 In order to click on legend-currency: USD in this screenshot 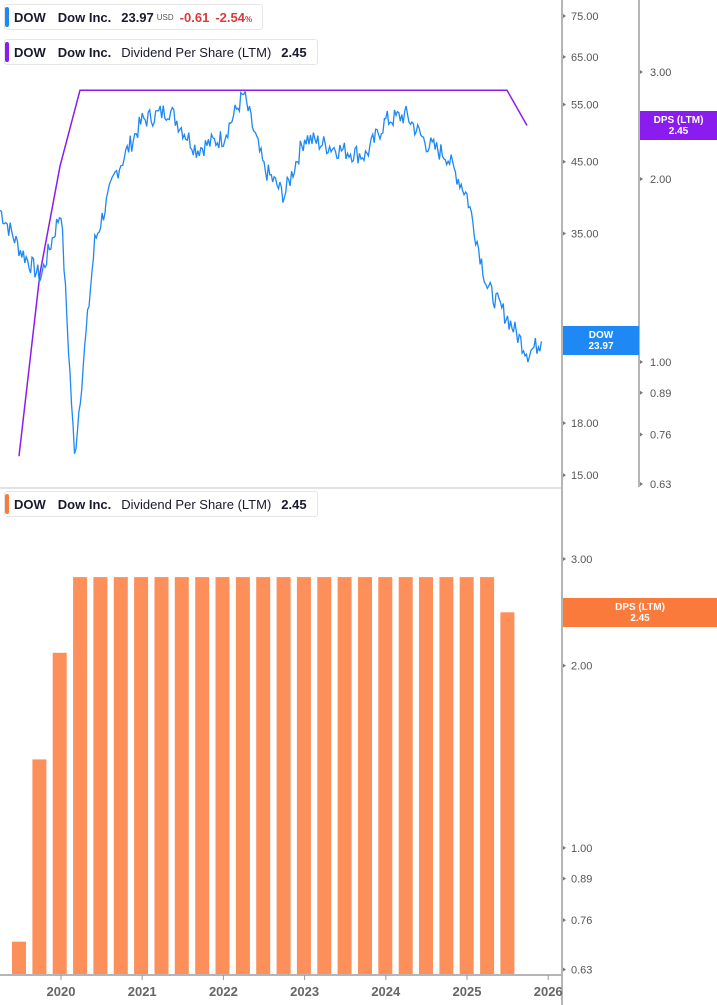, I will do `click(165, 17)`.